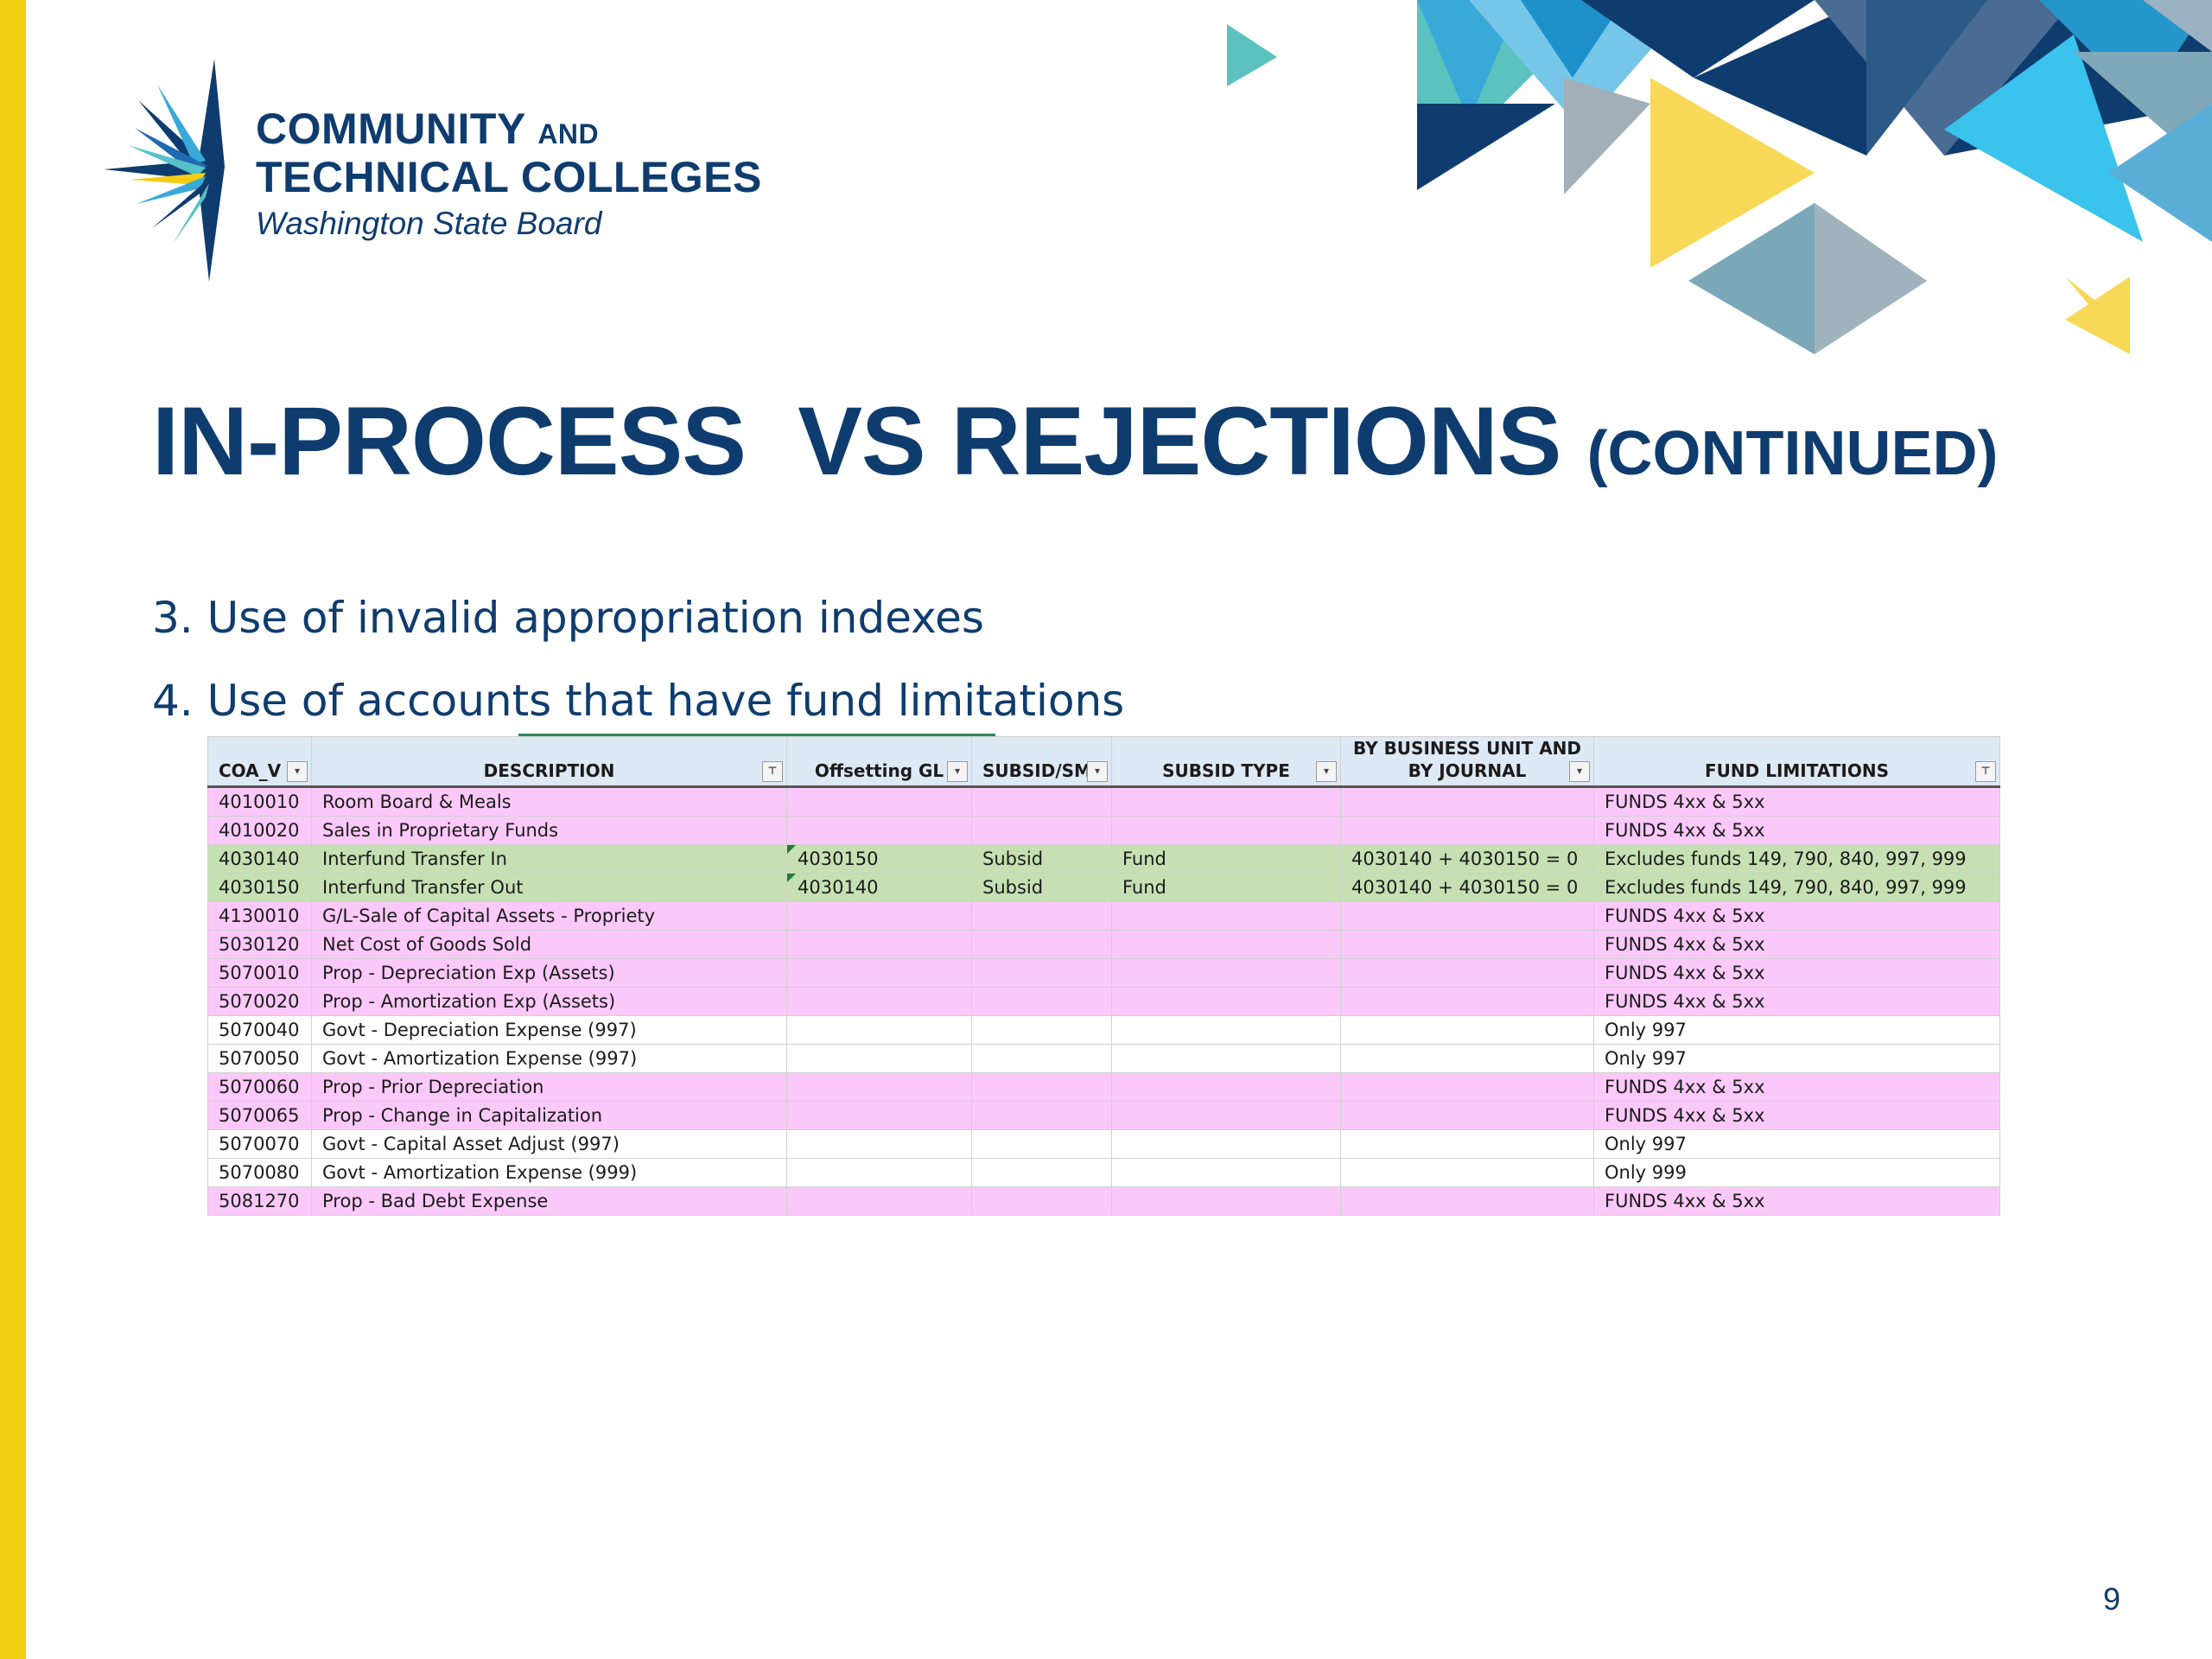 This screenshot has width=2212, height=1659. I want to click on cell-coa: 5070040, so click(259, 1030).